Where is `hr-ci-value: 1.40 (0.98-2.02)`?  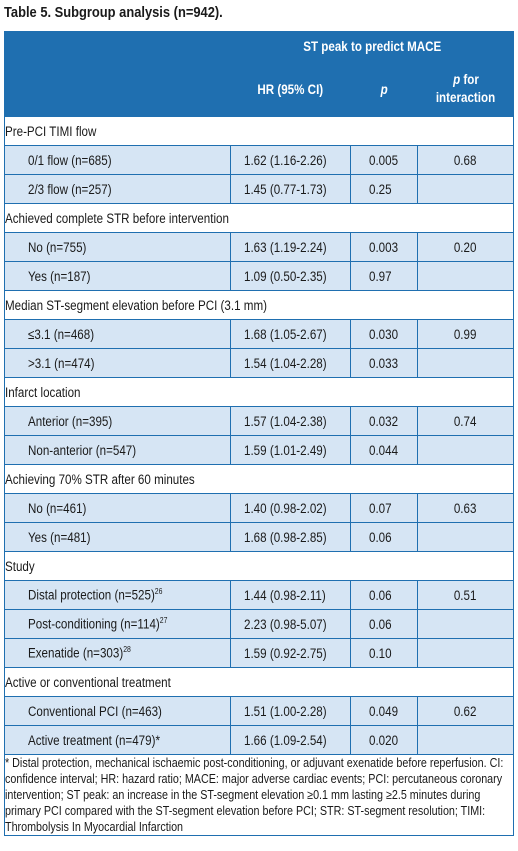
hr-ci-value: 1.40 (0.98-2.02) is located at coordinates (290, 508).